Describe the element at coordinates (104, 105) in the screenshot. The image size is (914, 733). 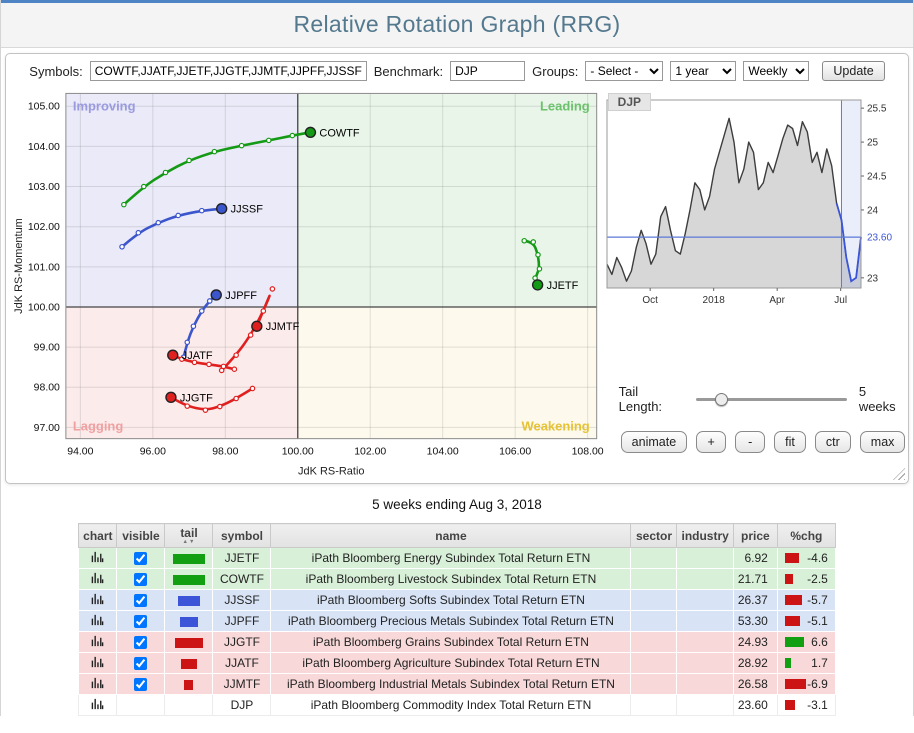
I see `quadrant-label-improving: Improving` at that location.